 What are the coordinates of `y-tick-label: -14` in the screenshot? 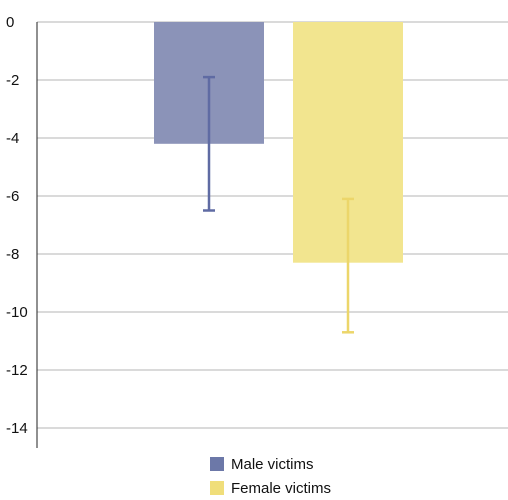 It's located at (17, 428).